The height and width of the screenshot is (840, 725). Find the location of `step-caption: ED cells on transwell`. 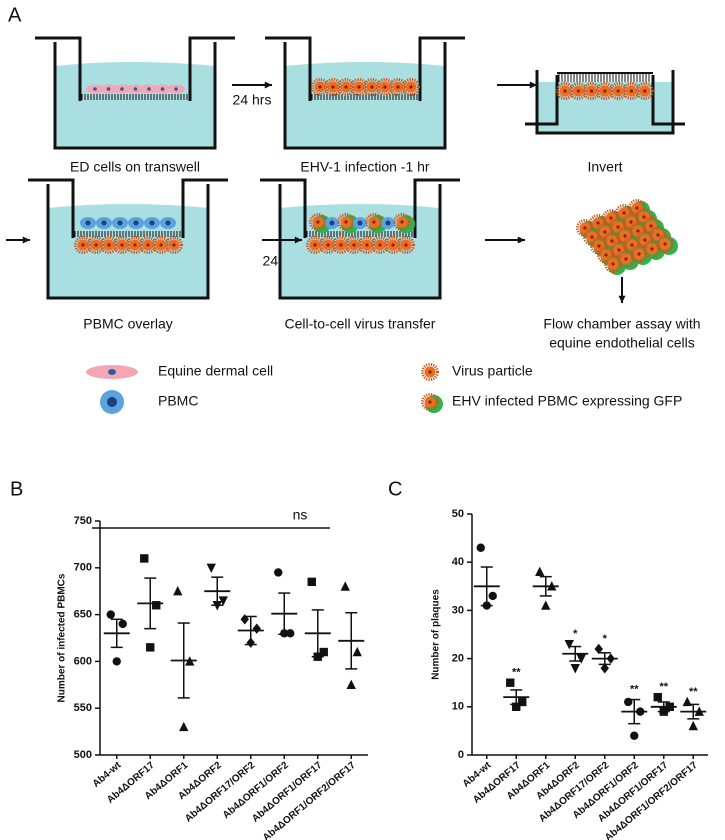

step-caption: ED cells on transwell is located at coordinates (135, 167).